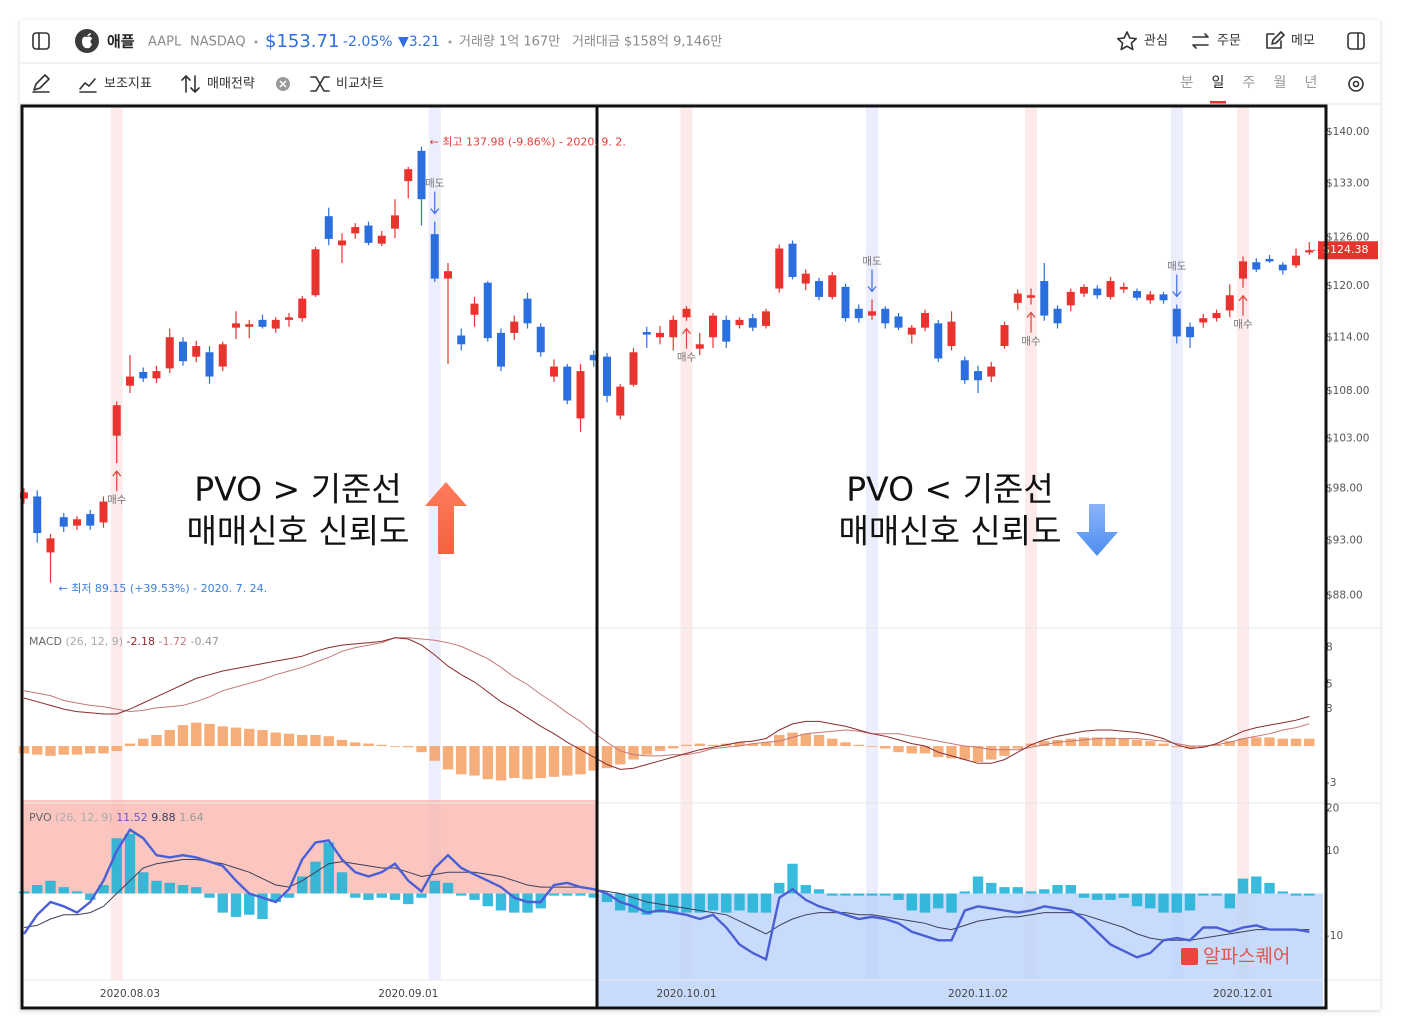 The image size is (1401, 1032). Describe the element at coordinates (88, 85) in the screenshot. I see `indicator-icon` at that location.